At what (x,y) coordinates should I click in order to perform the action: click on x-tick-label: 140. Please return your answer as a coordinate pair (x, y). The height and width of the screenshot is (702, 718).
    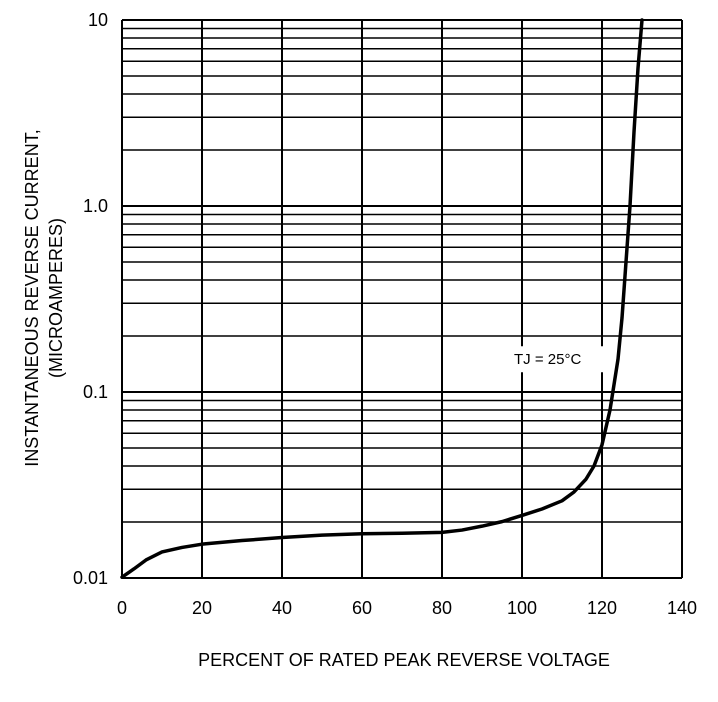
    Looking at the image, I should click on (682, 608).